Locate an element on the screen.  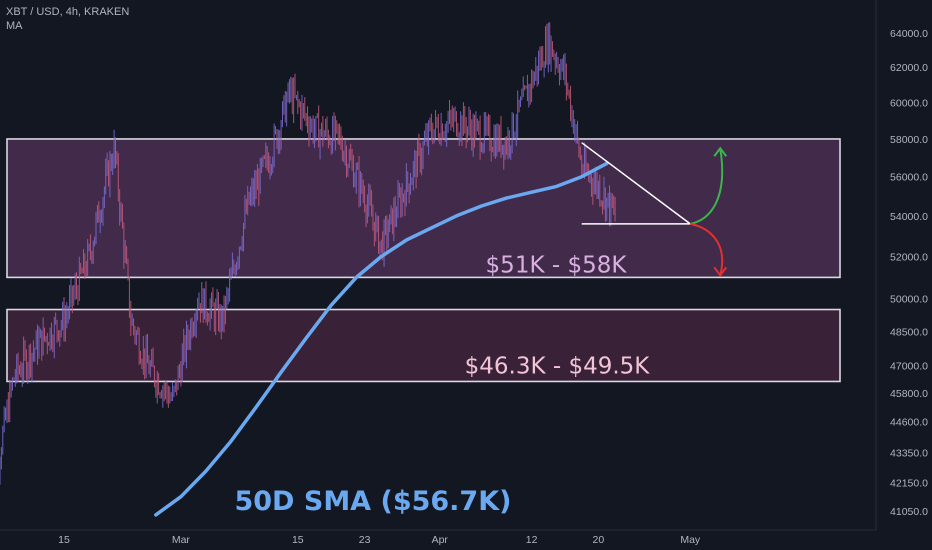
price-tick-label: 47000.0 is located at coordinates (909, 366).